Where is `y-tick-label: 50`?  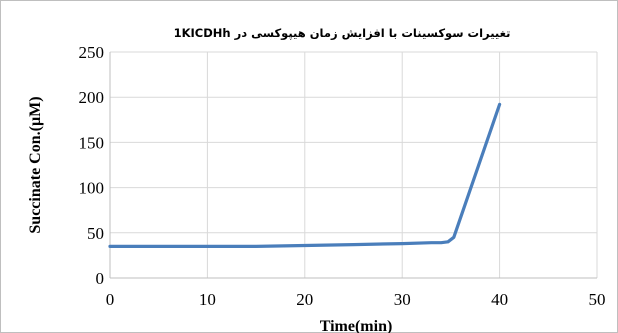
y-tick-label: 50 is located at coordinates (95, 233).